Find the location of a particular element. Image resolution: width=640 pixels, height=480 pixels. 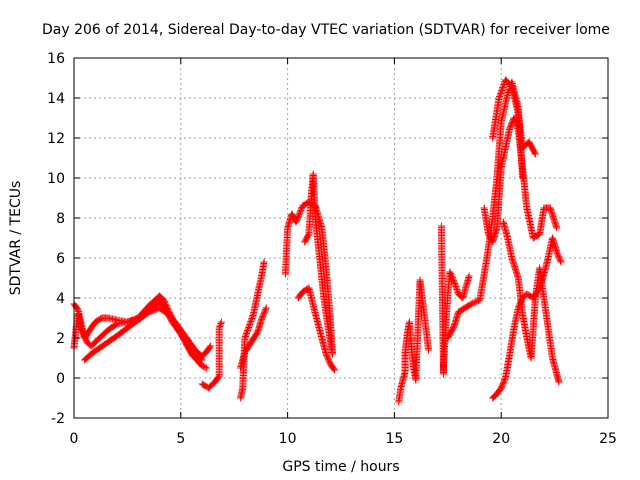

y-tick-label: -2 is located at coordinates (58, 419).